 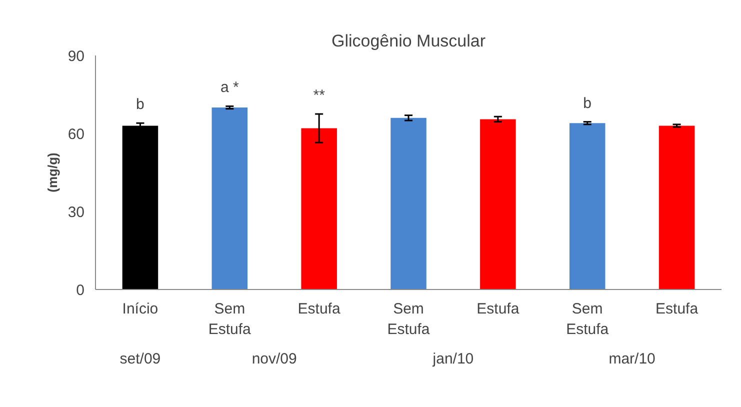 I want to click on y-tick-label: 90, so click(x=76, y=56).